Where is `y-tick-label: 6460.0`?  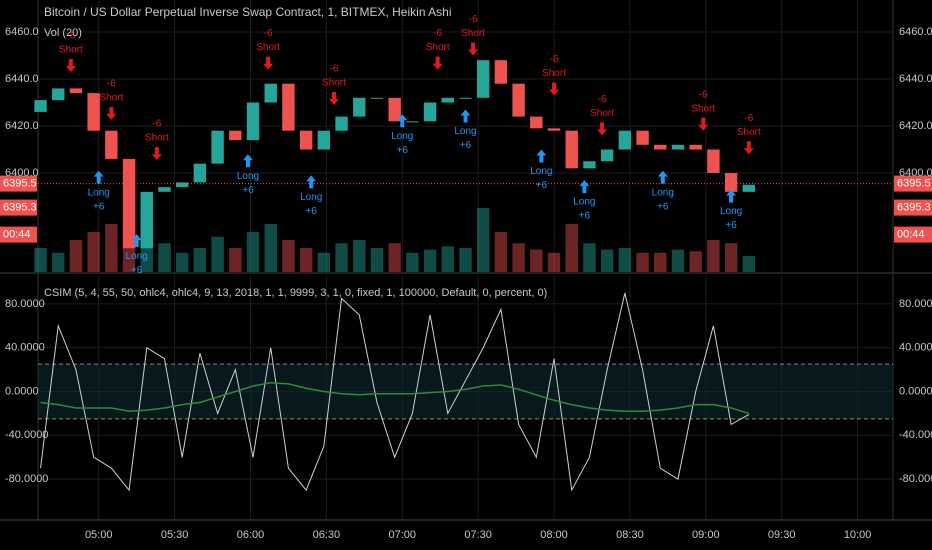 y-tick-label: 6460.0 is located at coordinates (915, 32).